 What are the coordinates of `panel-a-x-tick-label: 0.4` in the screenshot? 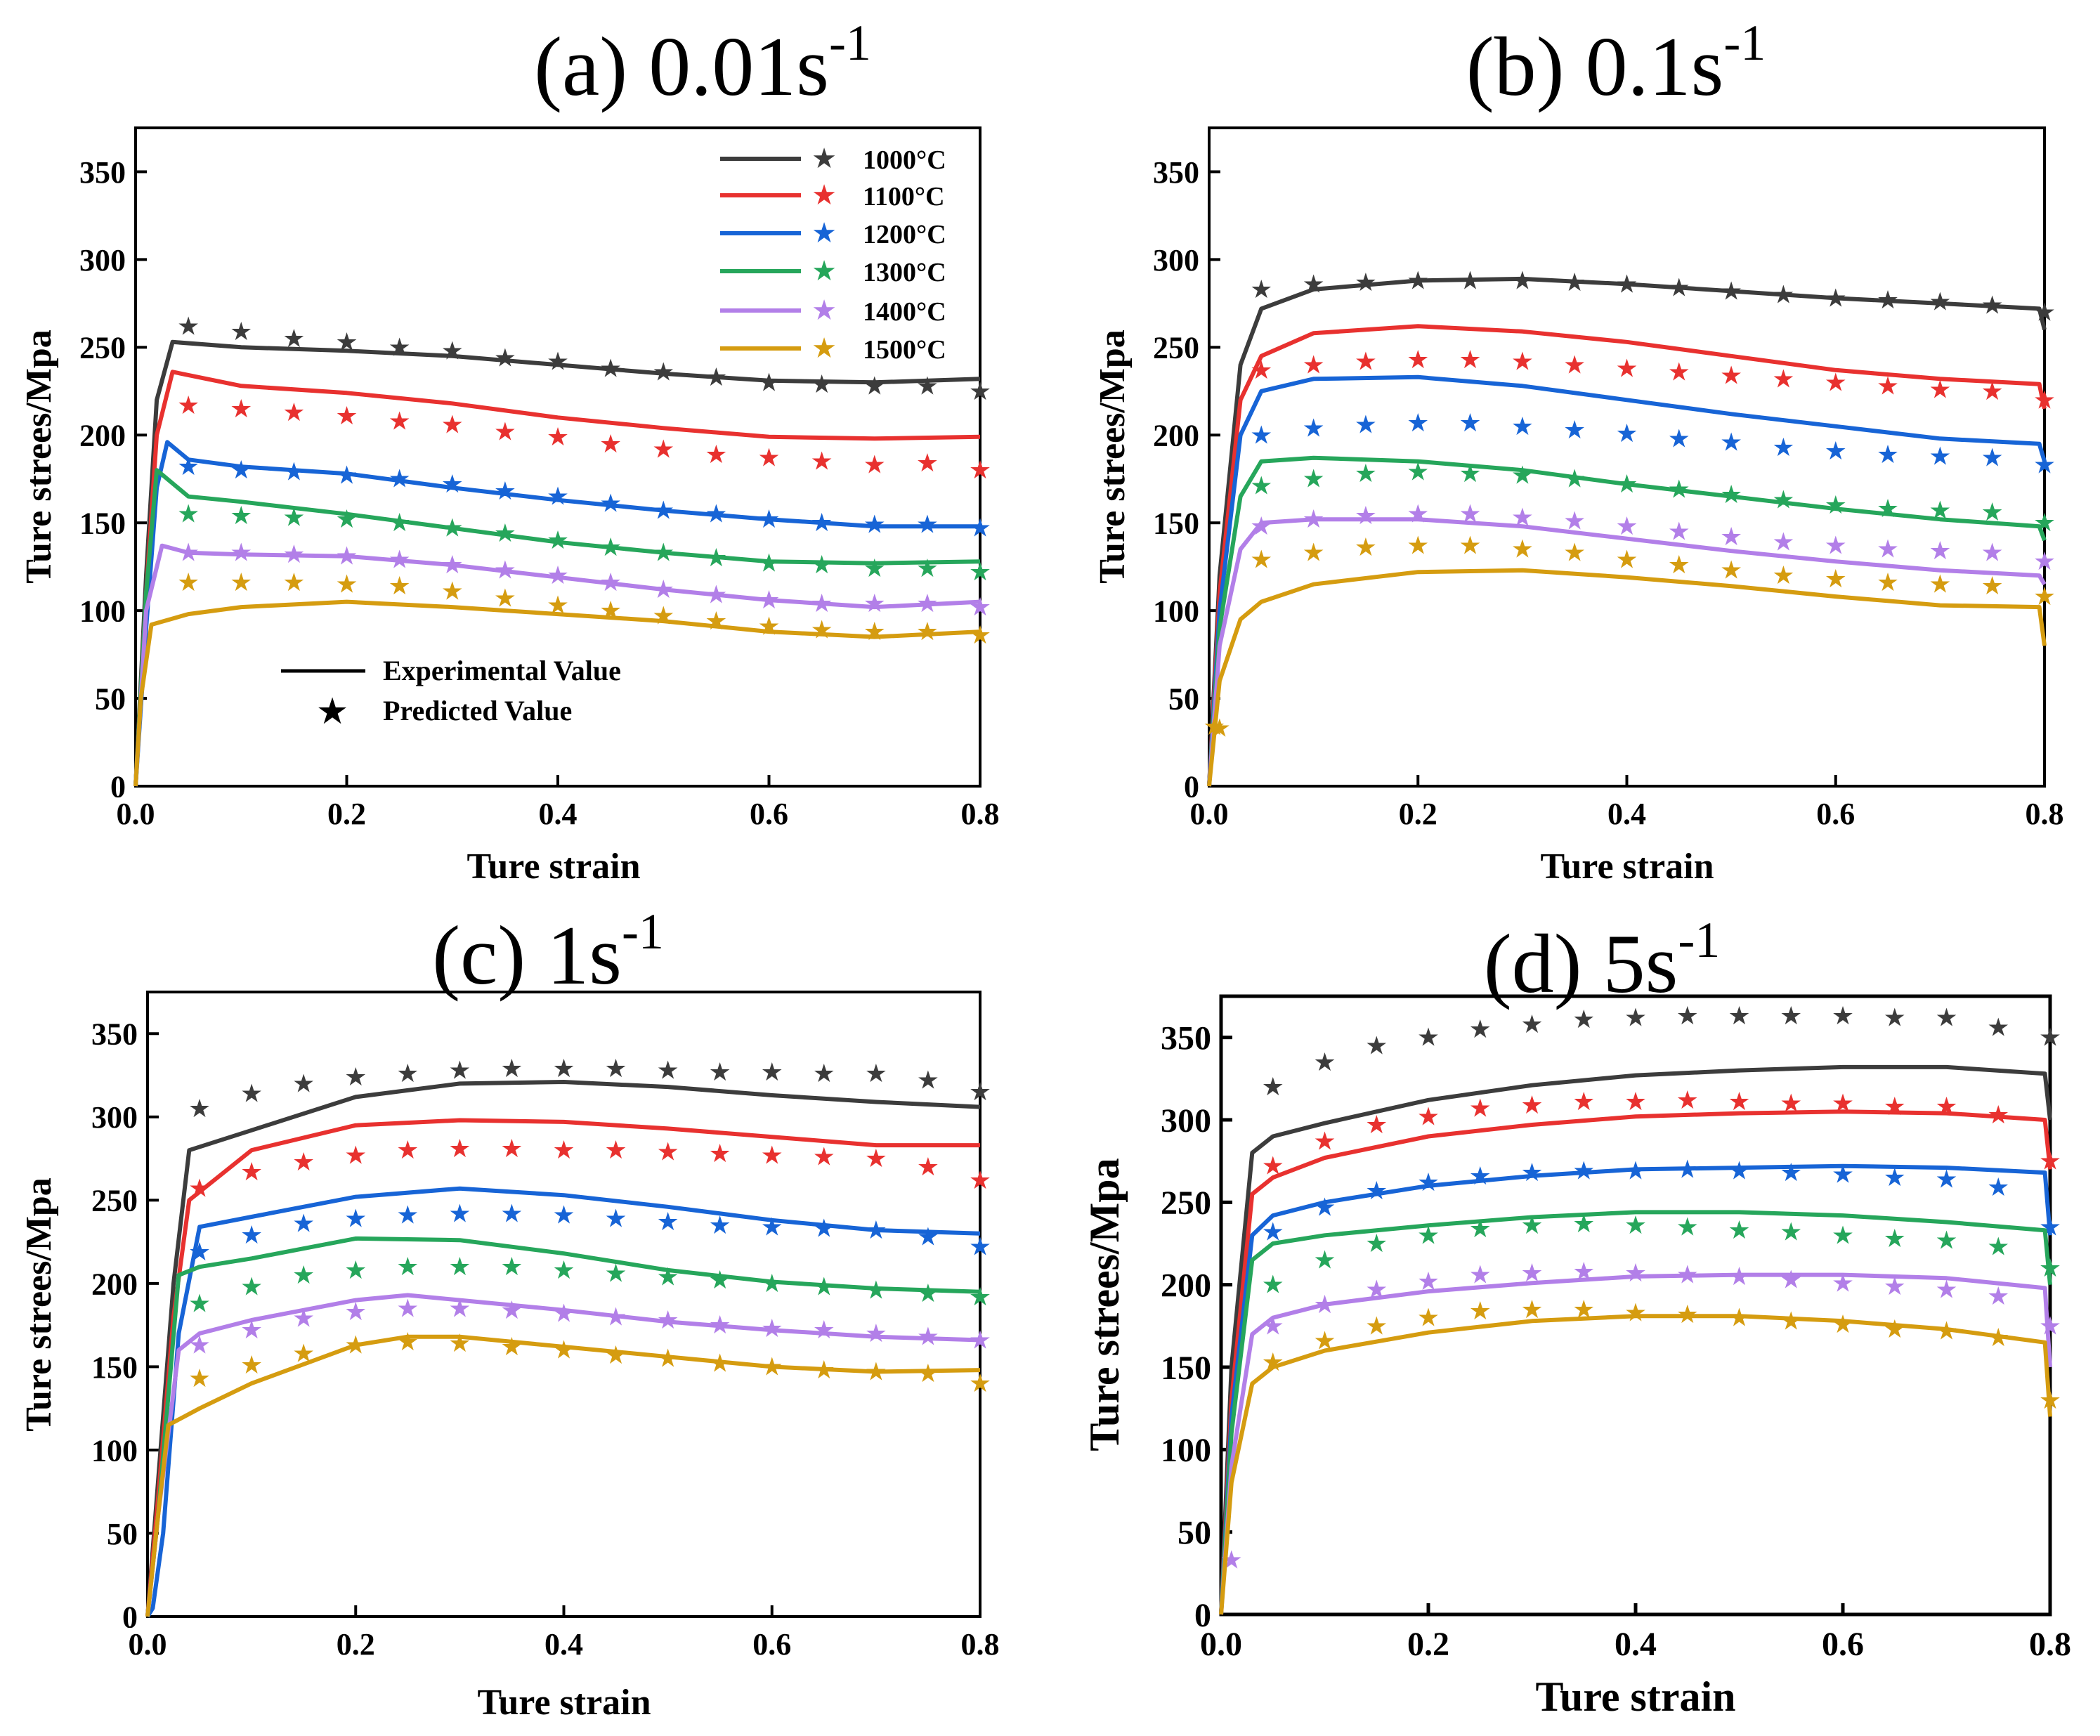 It's located at (558, 814).